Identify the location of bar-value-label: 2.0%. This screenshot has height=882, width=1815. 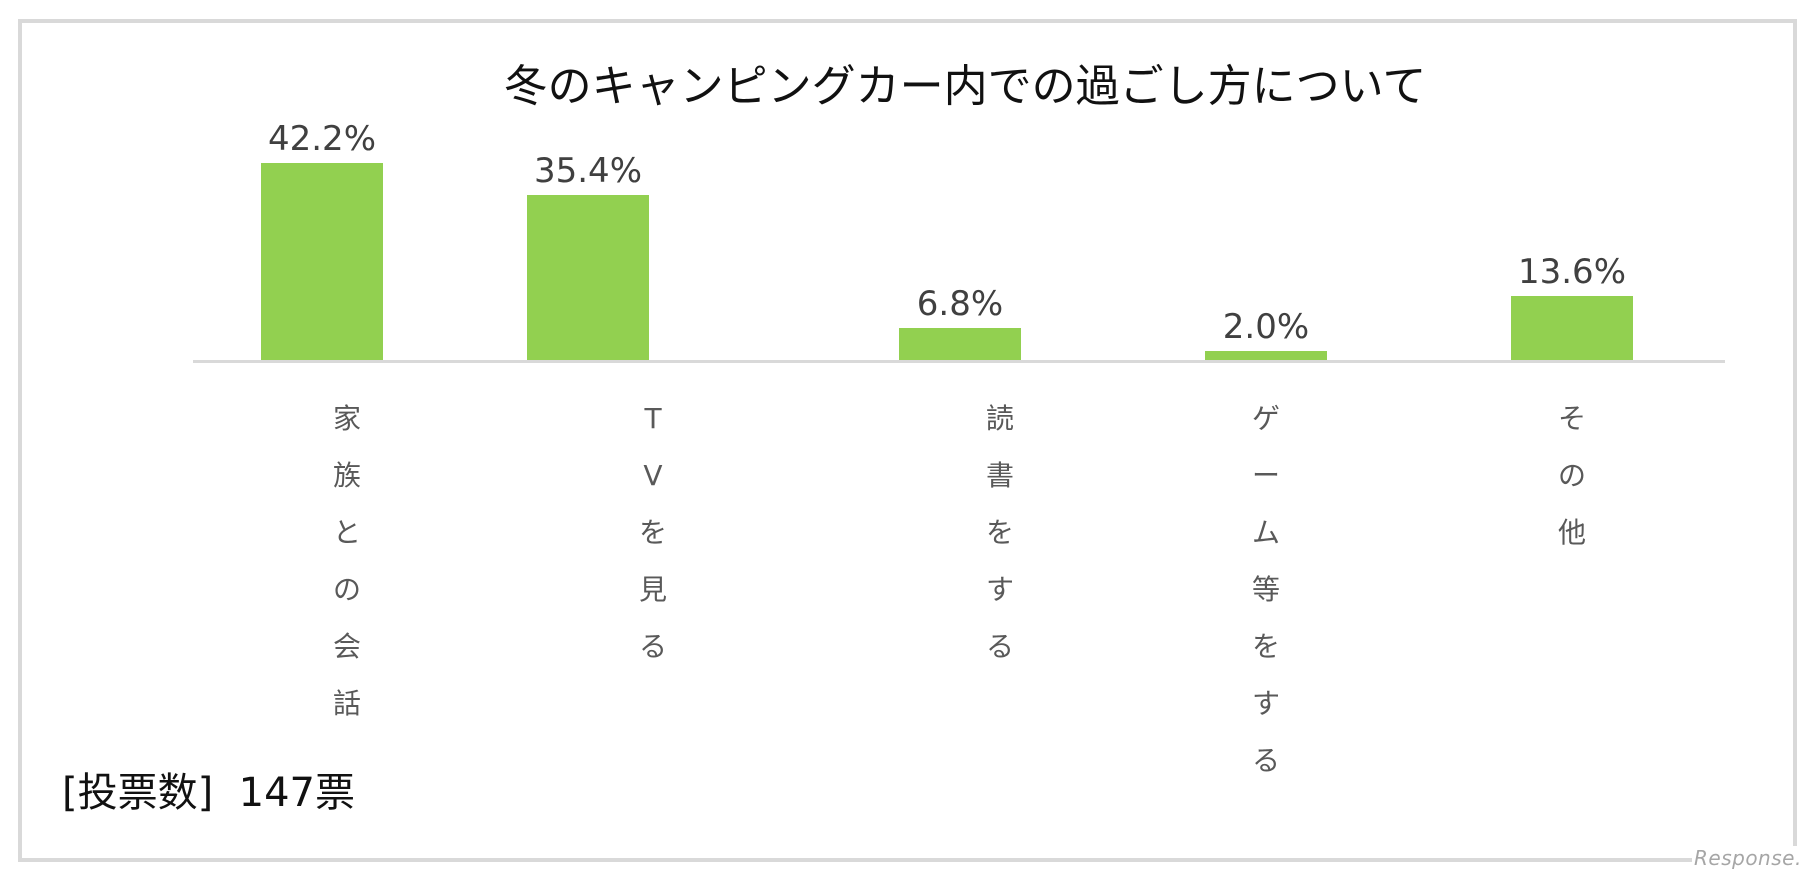
(1266, 327).